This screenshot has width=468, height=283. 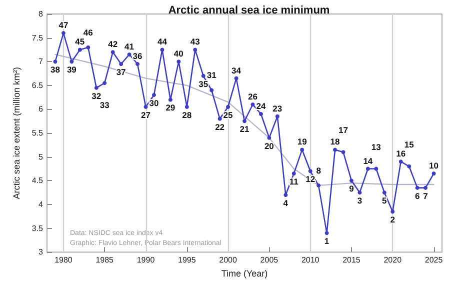 What do you see at coordinates (38, 181) in the screenshot?
I see `y-tick-label: 4.5` at bounding box center [38, 181].